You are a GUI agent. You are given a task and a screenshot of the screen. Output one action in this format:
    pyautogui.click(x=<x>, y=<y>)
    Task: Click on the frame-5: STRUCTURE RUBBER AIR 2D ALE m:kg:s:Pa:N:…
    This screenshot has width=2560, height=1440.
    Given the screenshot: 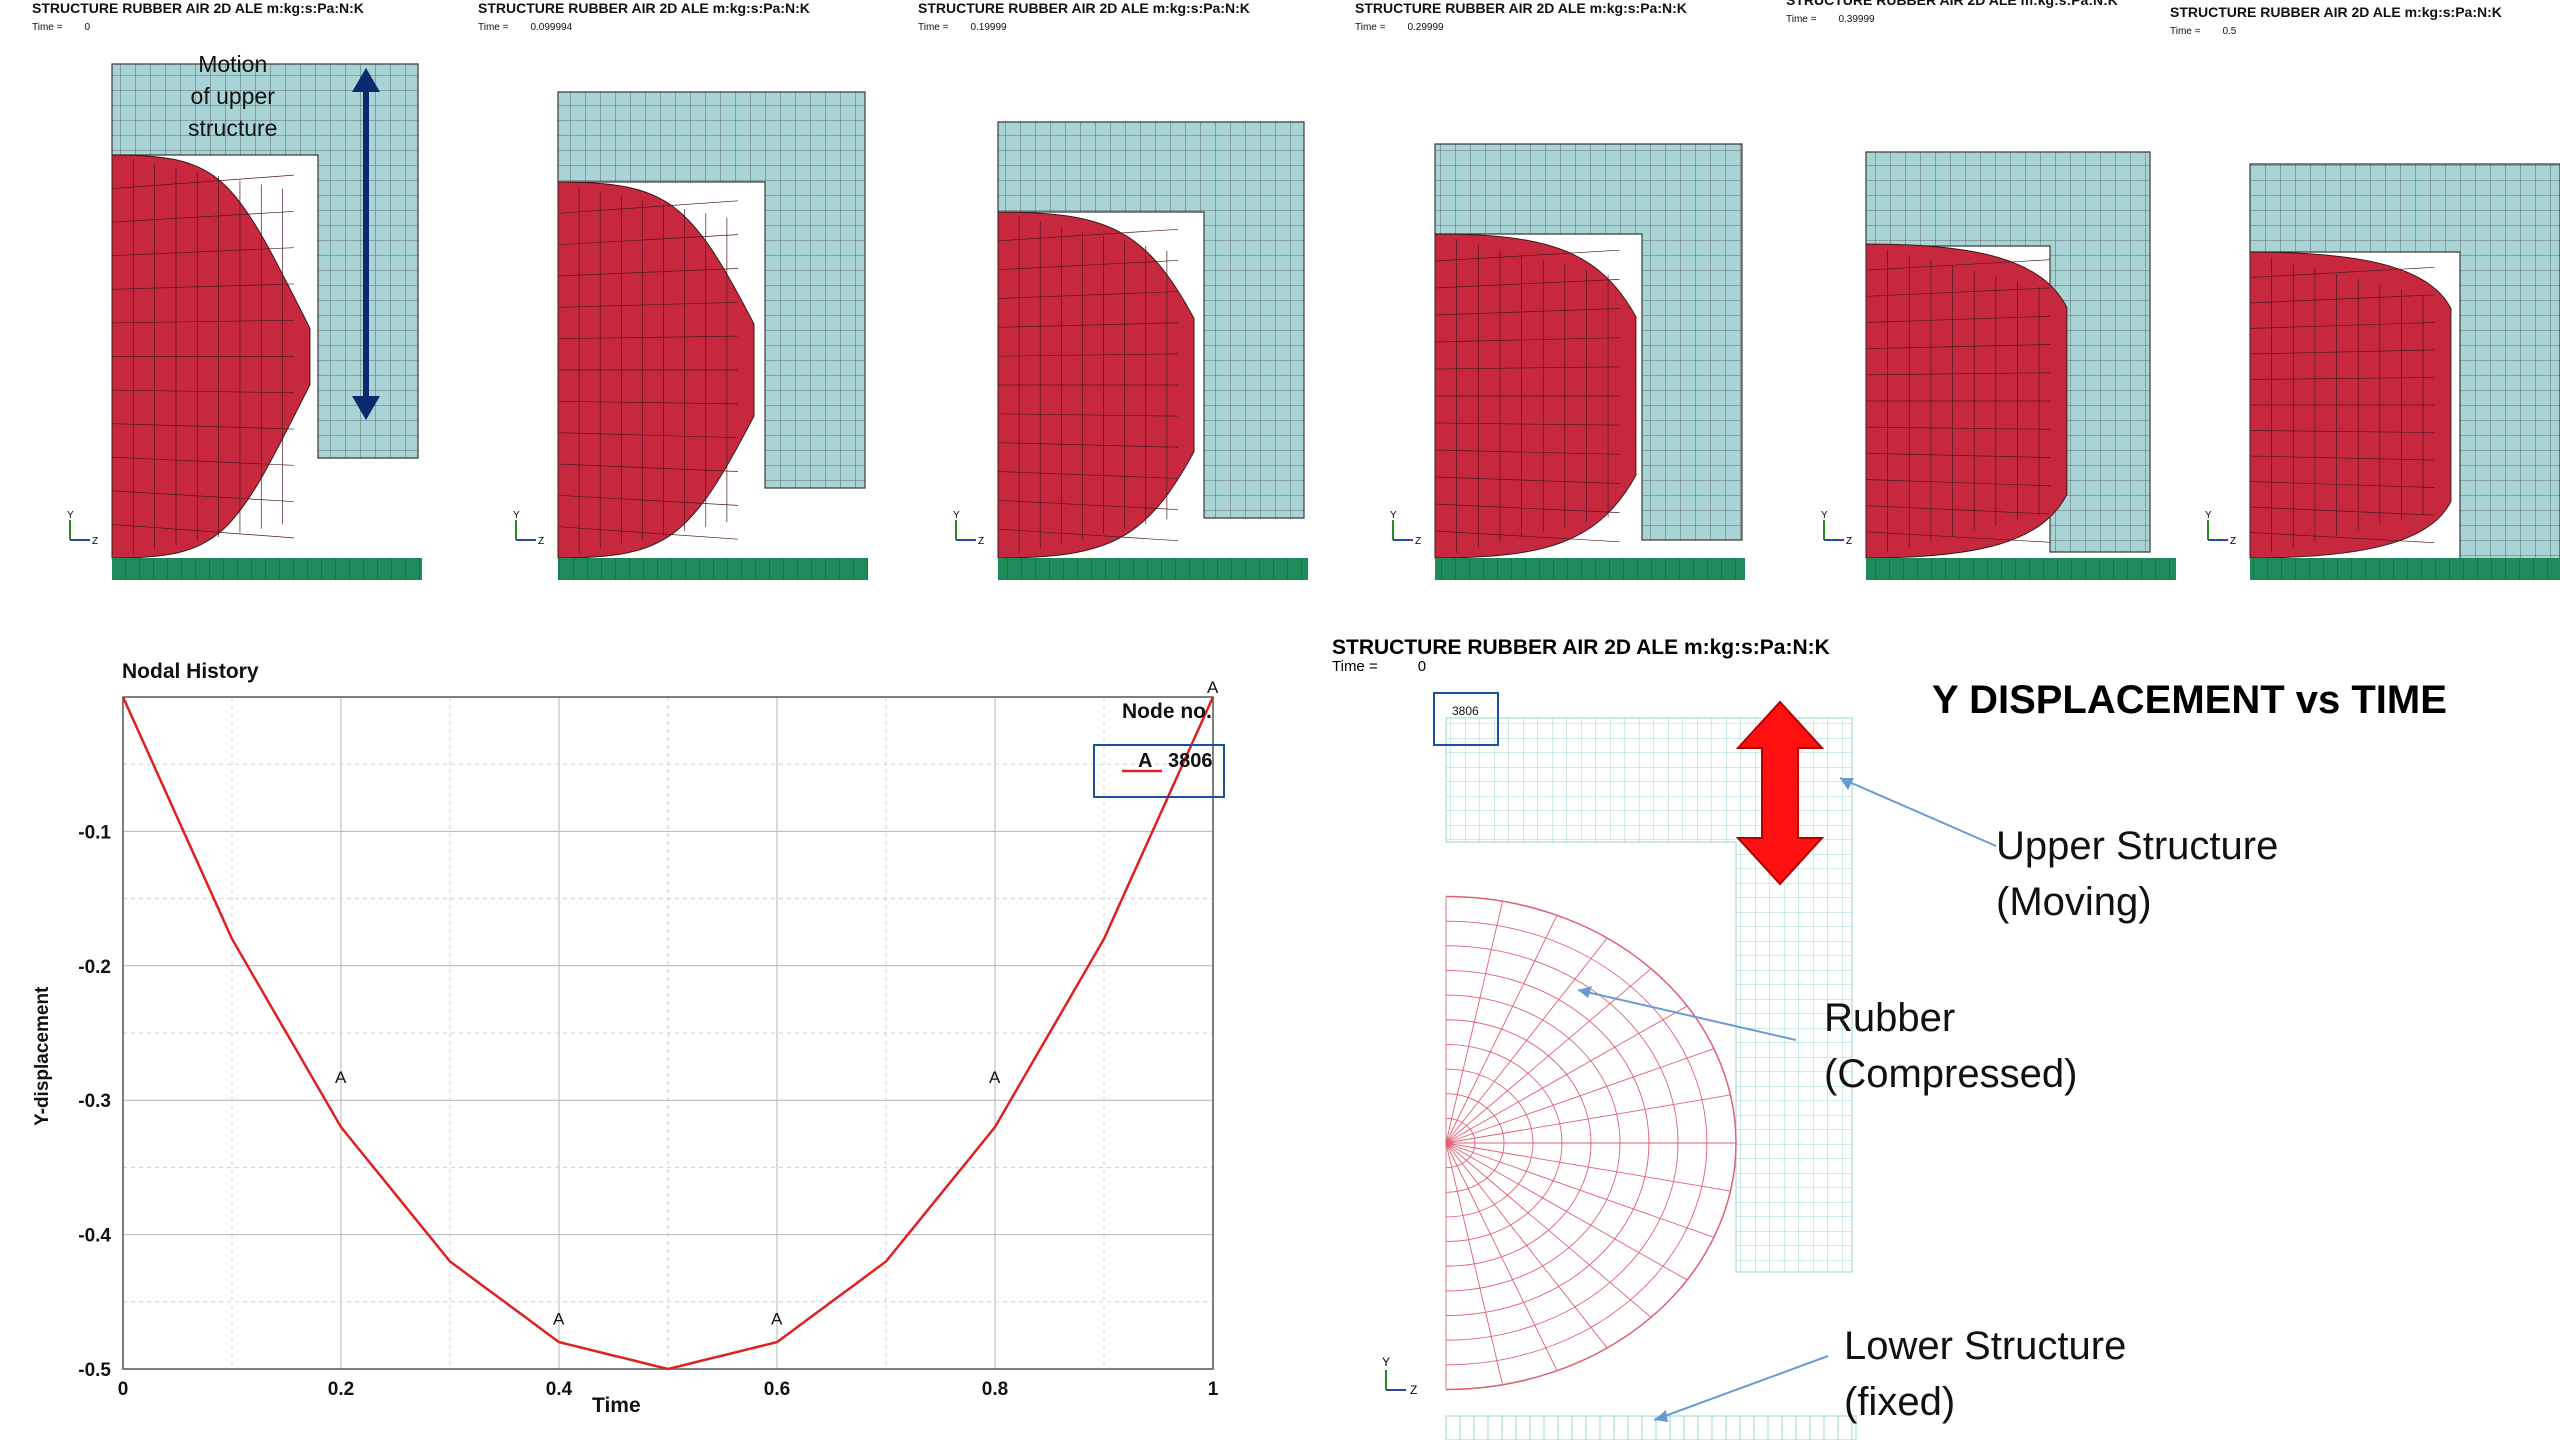 What is the action you would take?
    pyautogui.click(x=2365, y=299)
    